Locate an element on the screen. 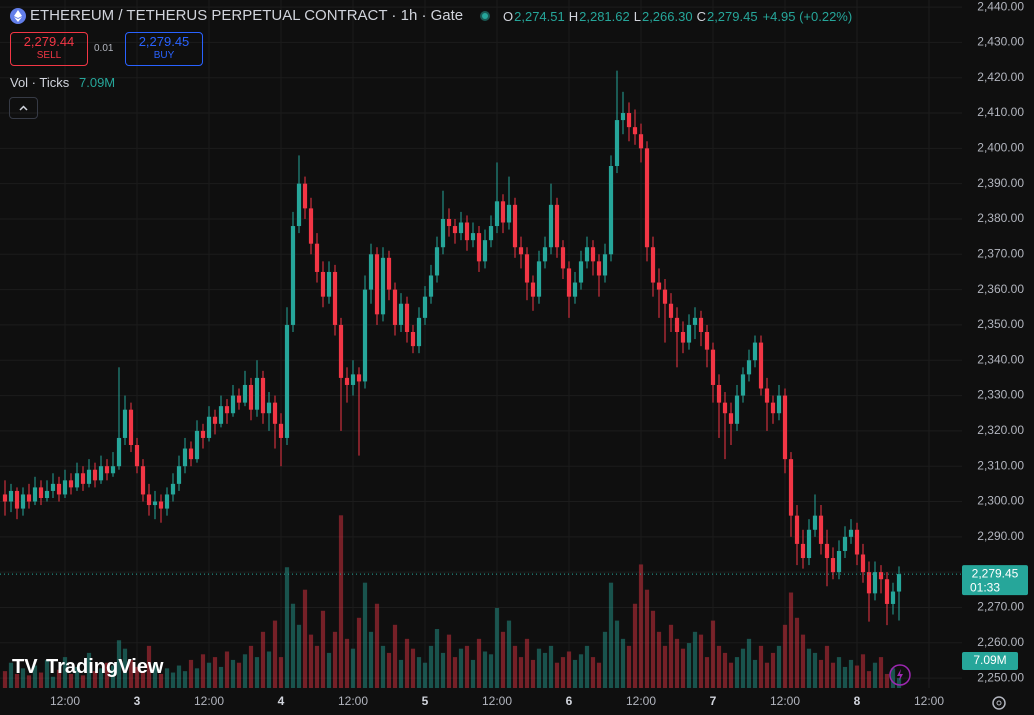 Image resolution: width=1034 pixels, height=715 pixels. buy-label: BUY is located at coordinates (164, 55).